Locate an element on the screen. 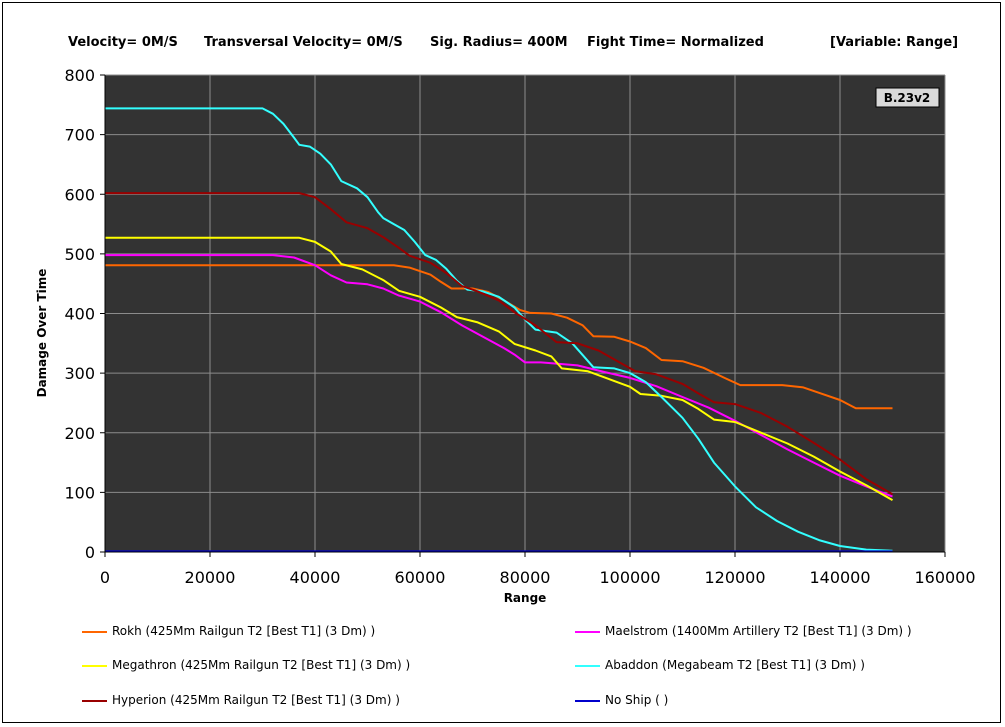 The image size is (1005, 727). variable-label: [Variable: Range] is located at coordinates (894, 42).